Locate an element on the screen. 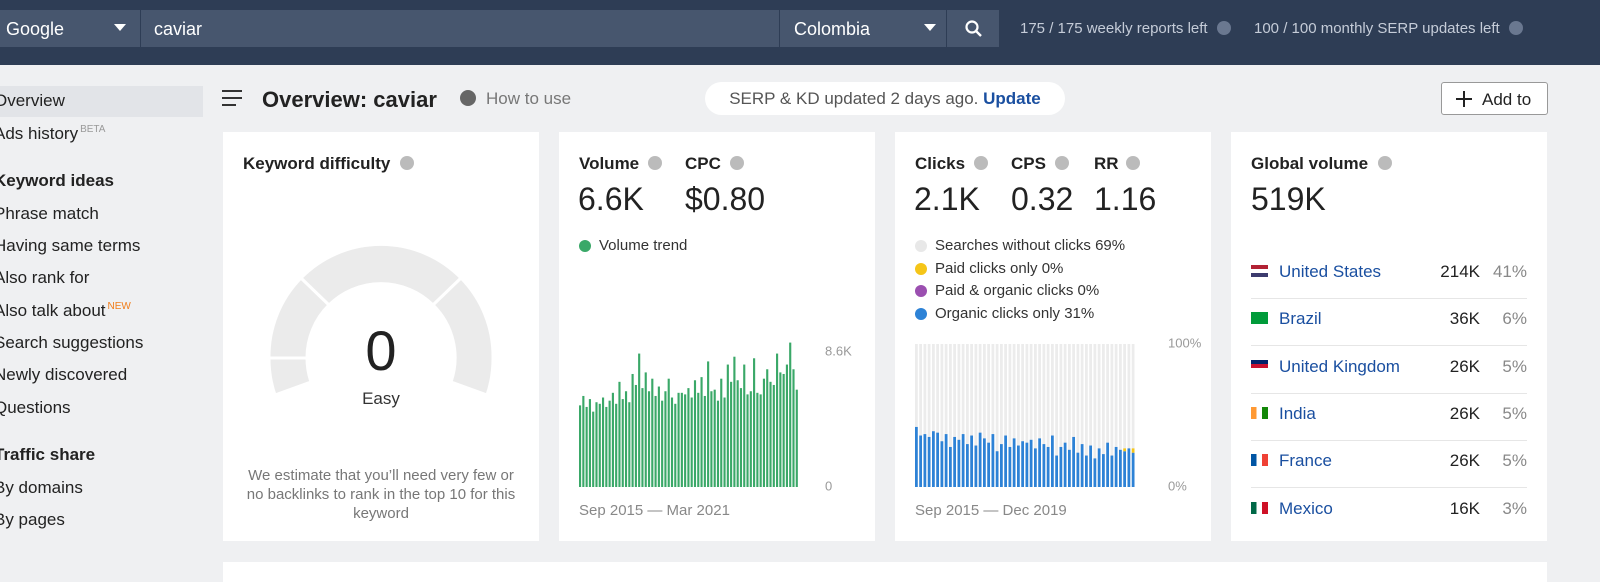 The height and width of the screenshot is (582, 1600). country-row: United Kingdom 26K 5% is located at coordinates (1389, 370).